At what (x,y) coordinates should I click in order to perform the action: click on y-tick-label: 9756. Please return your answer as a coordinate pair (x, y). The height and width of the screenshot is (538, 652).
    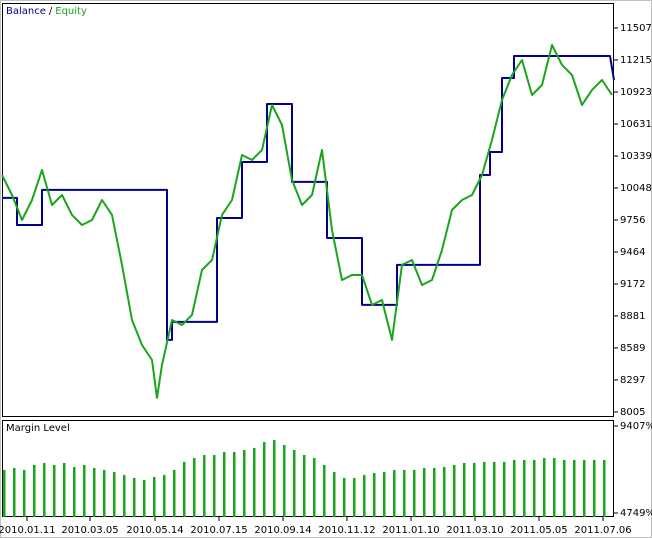
    Looking at the image, I should click on (632, 220).